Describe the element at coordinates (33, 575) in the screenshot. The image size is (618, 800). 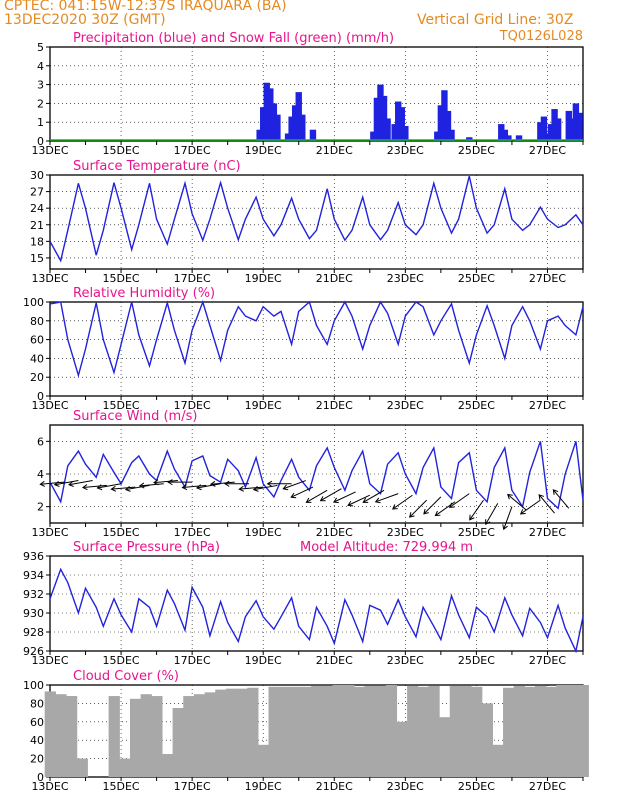
I see `y-tick-label: 934` at that location.